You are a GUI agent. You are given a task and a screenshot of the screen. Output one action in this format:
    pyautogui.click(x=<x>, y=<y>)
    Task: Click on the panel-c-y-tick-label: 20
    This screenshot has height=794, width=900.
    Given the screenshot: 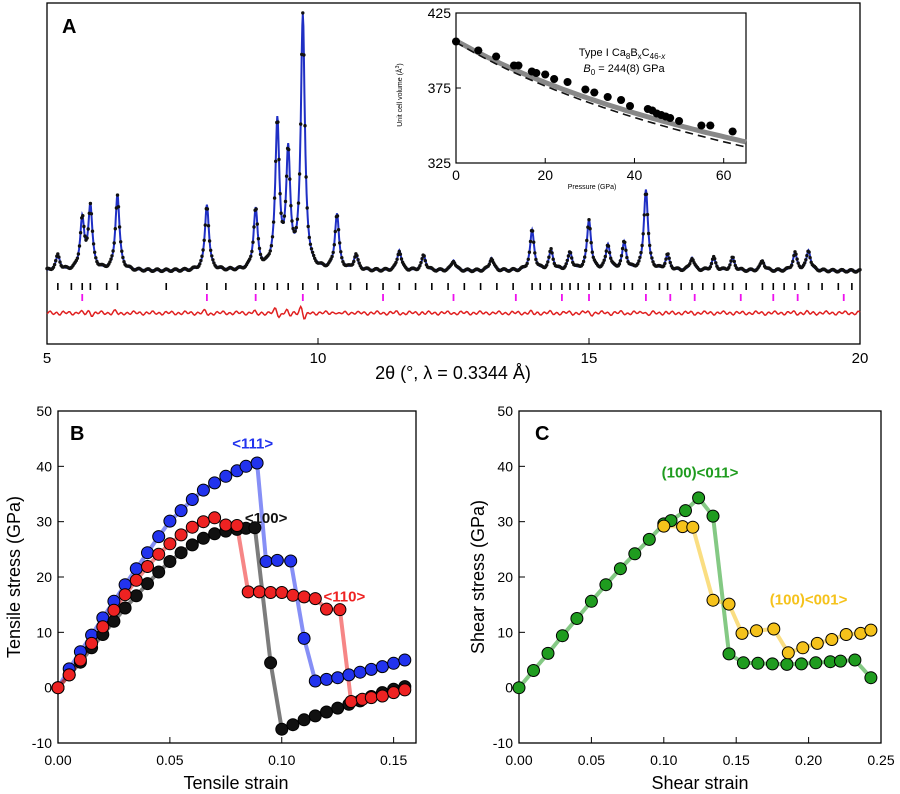 What is the action you would take?
    pyautogui.click(x=505, y=577)
    